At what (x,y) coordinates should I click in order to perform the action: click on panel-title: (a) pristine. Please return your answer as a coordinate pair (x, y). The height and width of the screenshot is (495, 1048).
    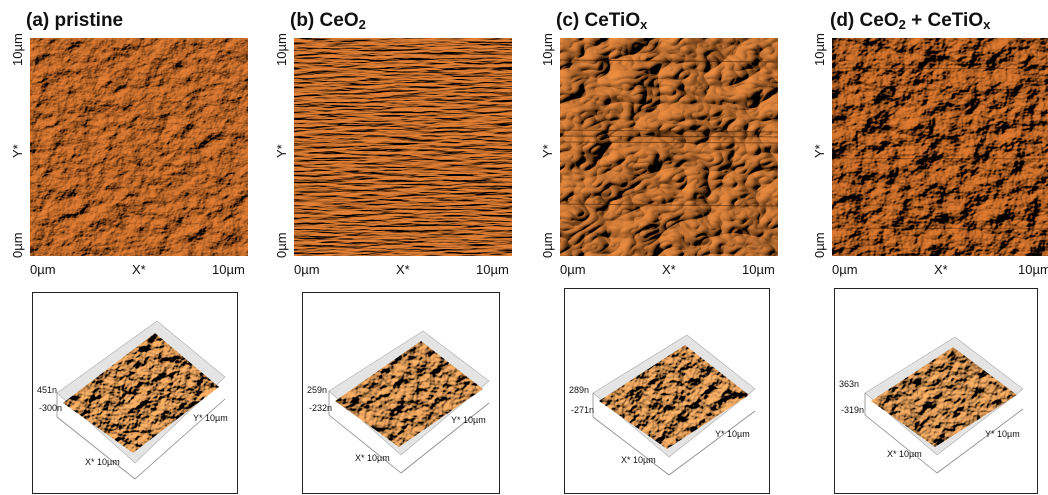
    Looking at the image, I should click on (75, 20).